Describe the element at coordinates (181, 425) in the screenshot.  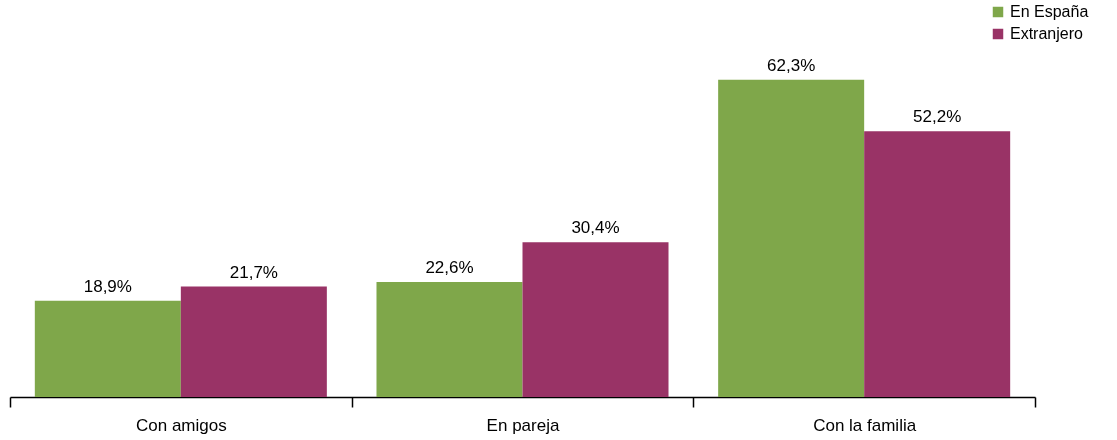
I see `x-tick-label: Con amigos` at that location.